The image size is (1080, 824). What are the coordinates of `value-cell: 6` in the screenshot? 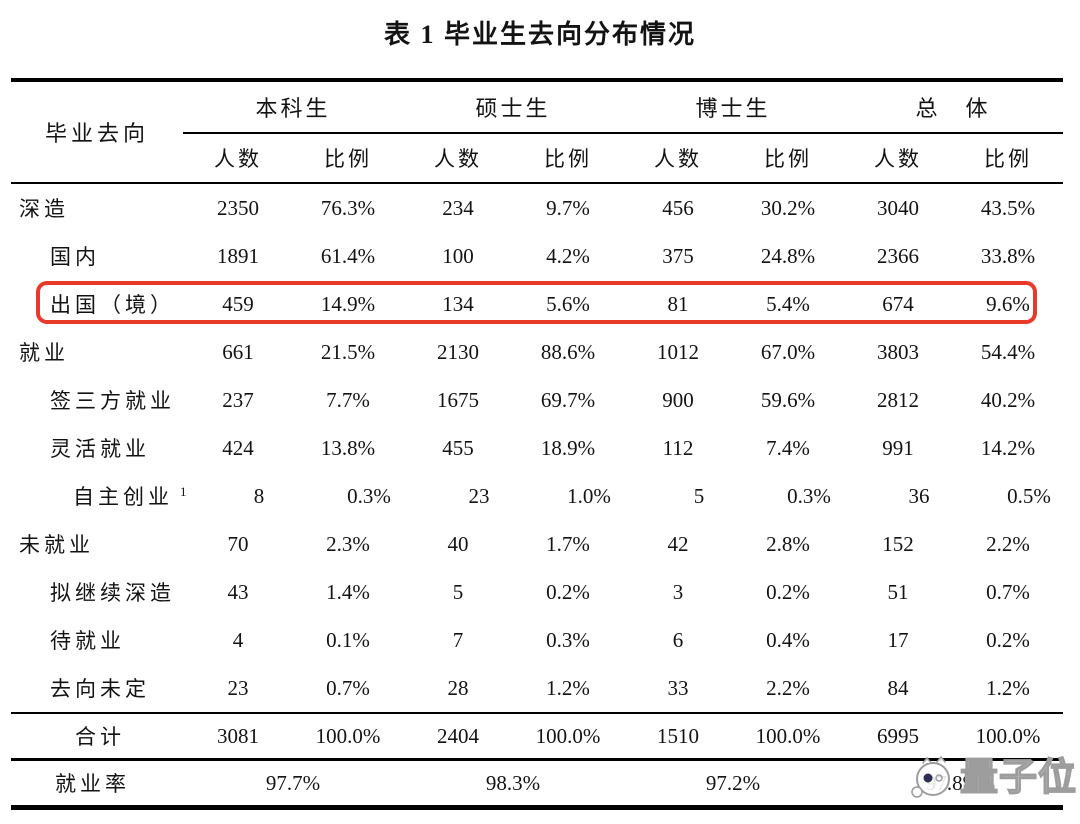 It's located at (678, 639).